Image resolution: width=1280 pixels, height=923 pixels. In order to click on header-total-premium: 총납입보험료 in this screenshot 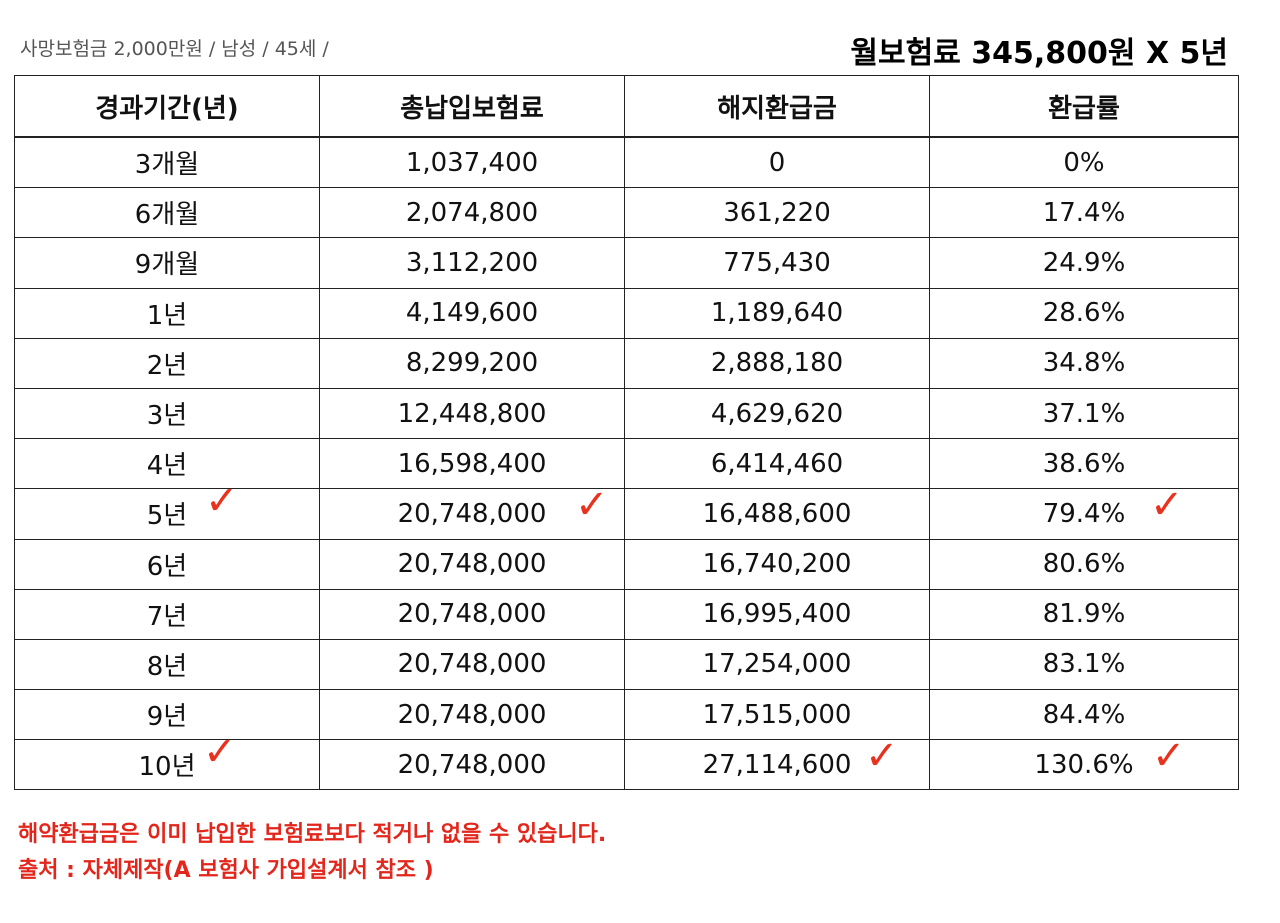, I will do `click(472, 106)`.